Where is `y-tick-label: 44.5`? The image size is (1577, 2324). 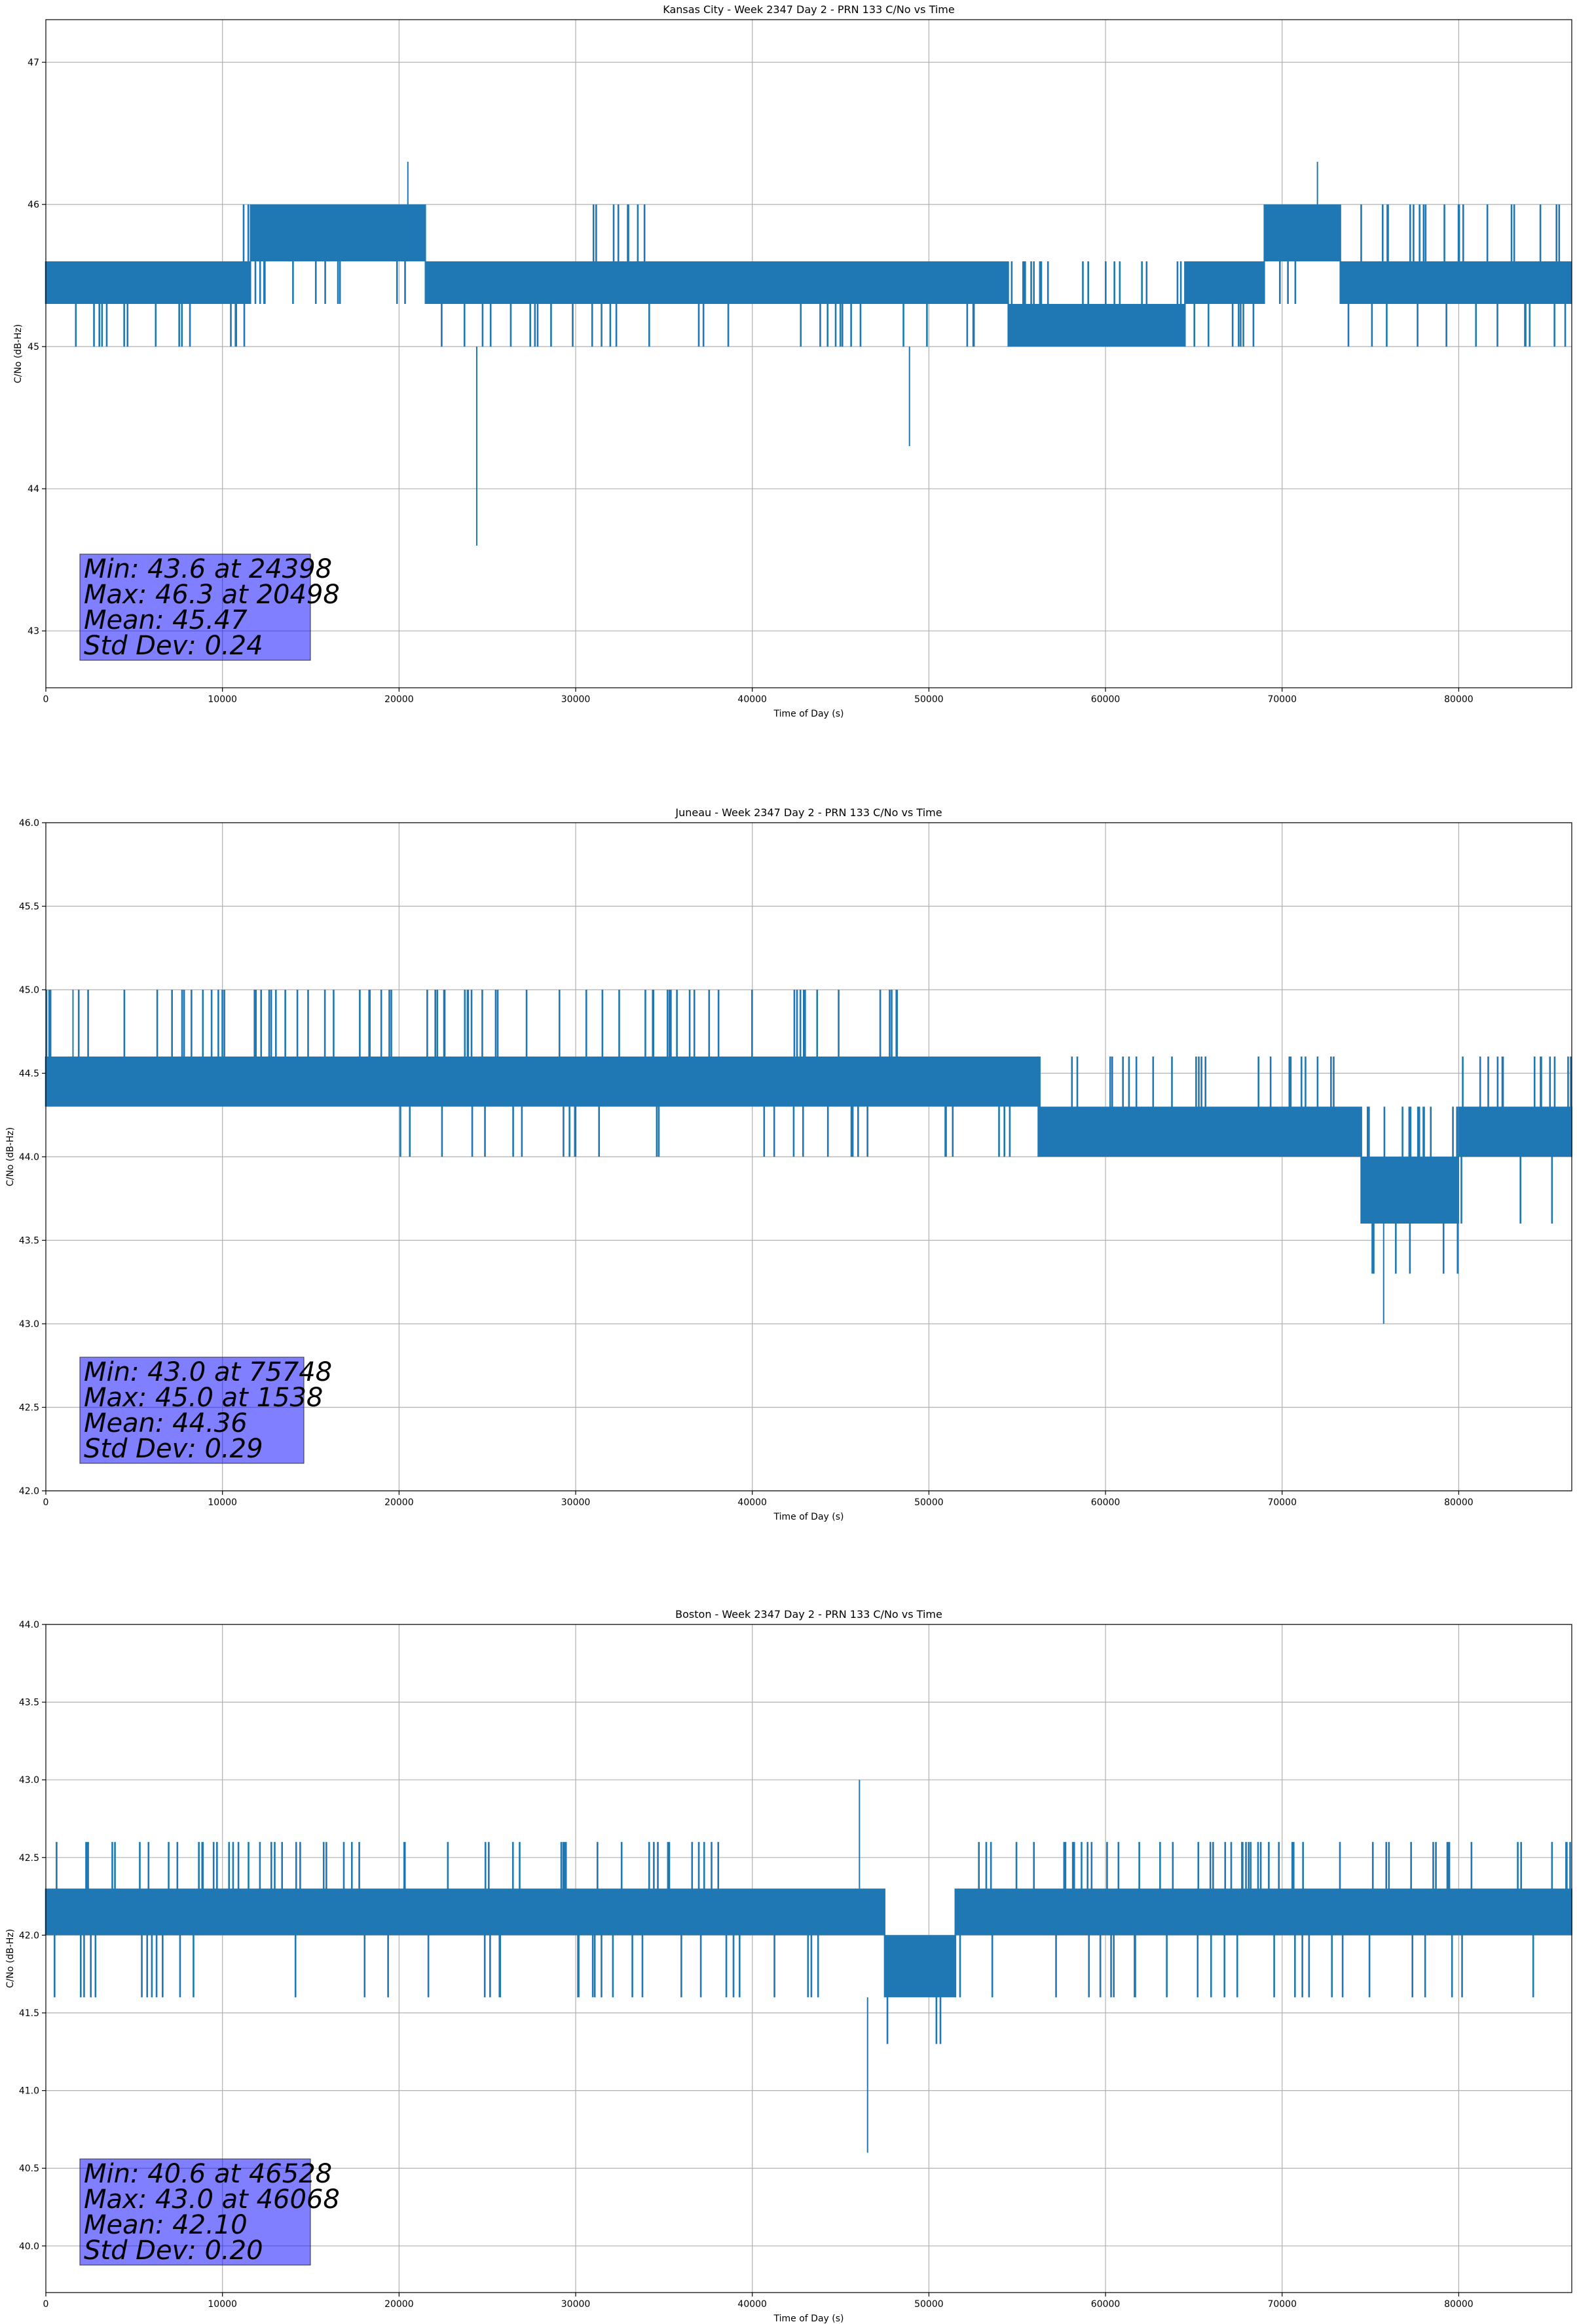 y-tick-label: 44.5 is located at coordinates (29, 1074).